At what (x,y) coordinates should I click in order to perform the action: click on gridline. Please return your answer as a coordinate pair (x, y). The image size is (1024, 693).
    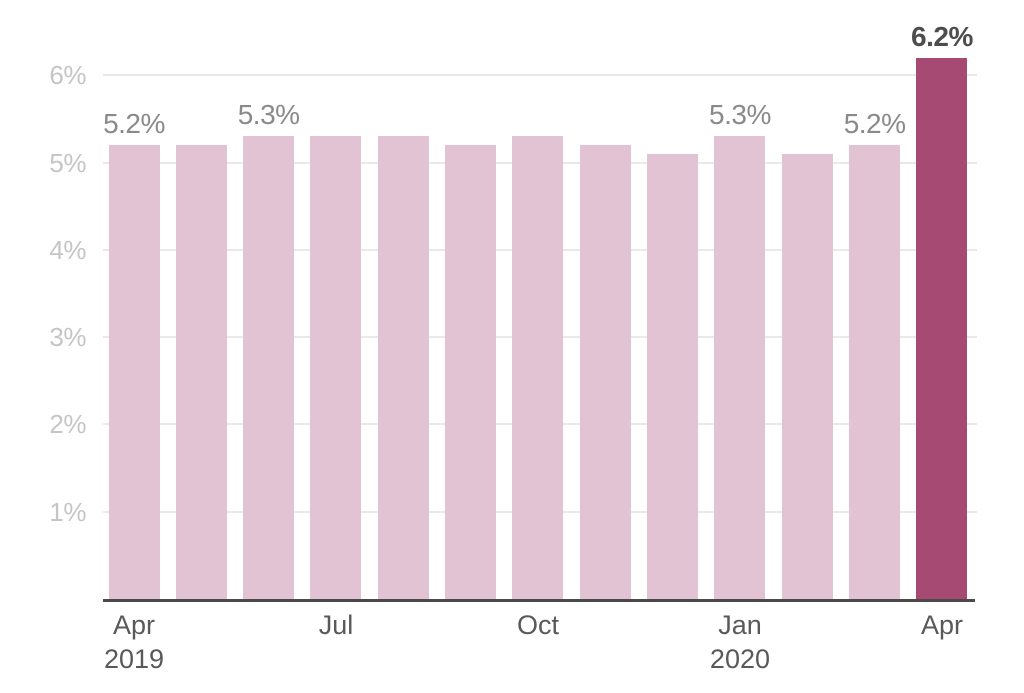
    Looking at the image, I should click on (540, 75).